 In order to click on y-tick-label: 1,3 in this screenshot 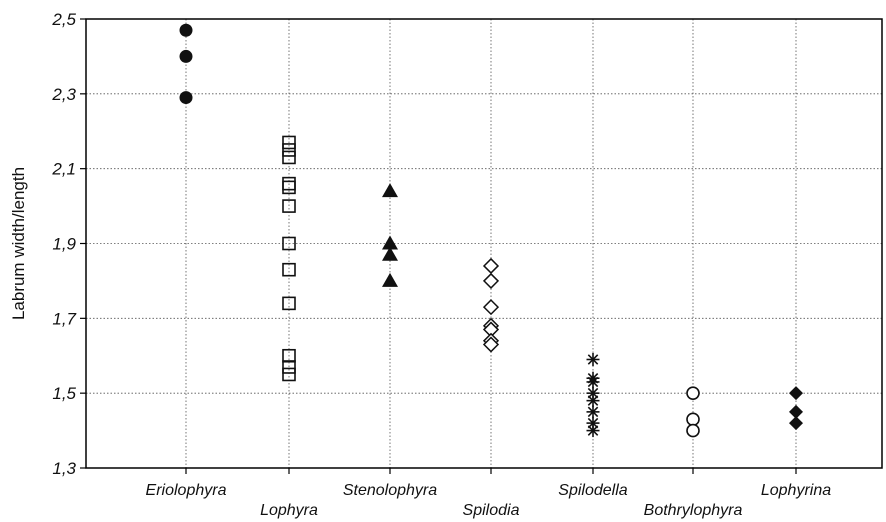, I will do `click(64, 468)`.